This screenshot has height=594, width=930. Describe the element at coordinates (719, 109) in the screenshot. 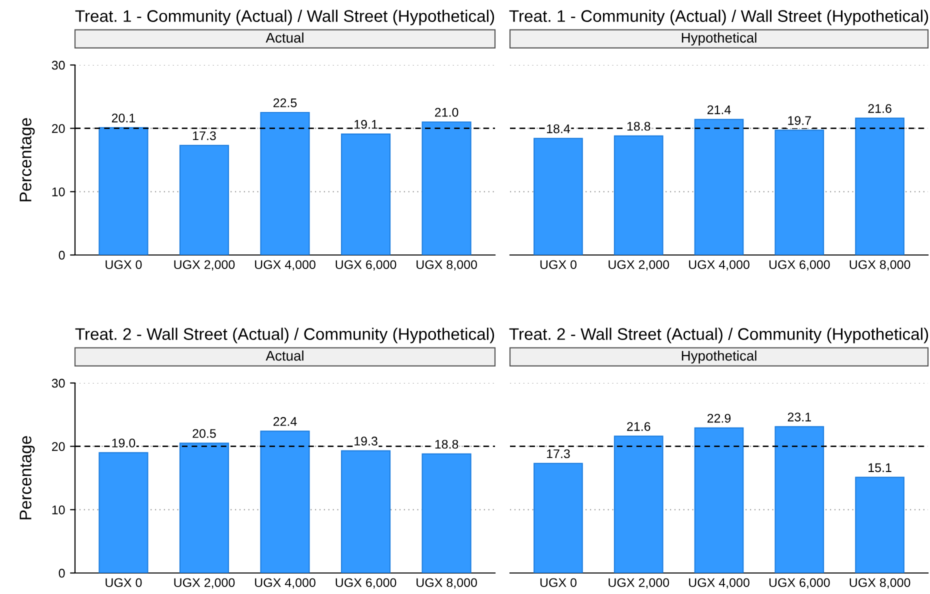

I see `data-label: 21.4` at that location.